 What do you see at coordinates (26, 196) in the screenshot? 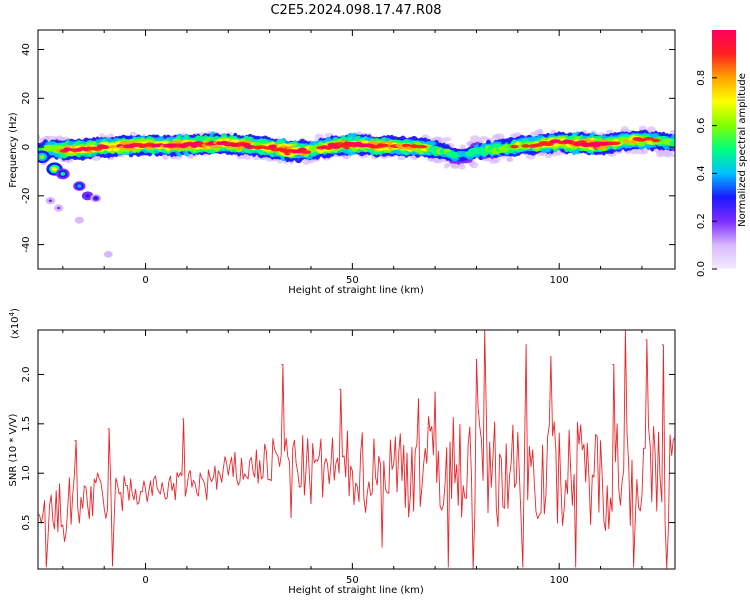
I see `spectrogram-ytick-label: -20` at bounding box center [26, 196].